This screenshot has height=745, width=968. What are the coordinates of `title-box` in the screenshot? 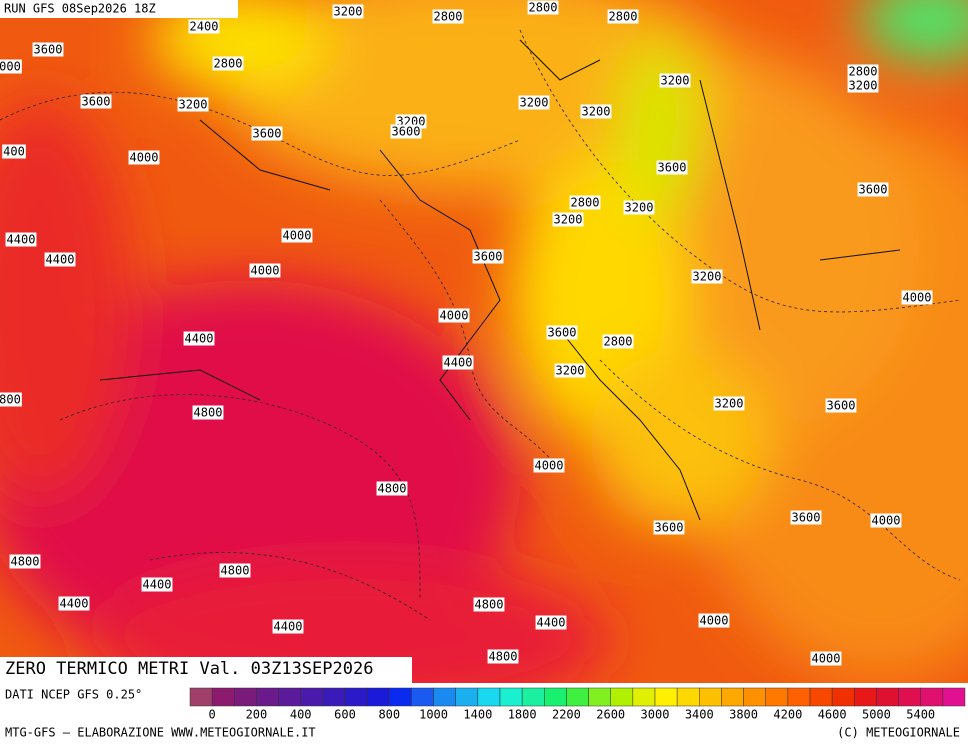 It's located at (206, 670).